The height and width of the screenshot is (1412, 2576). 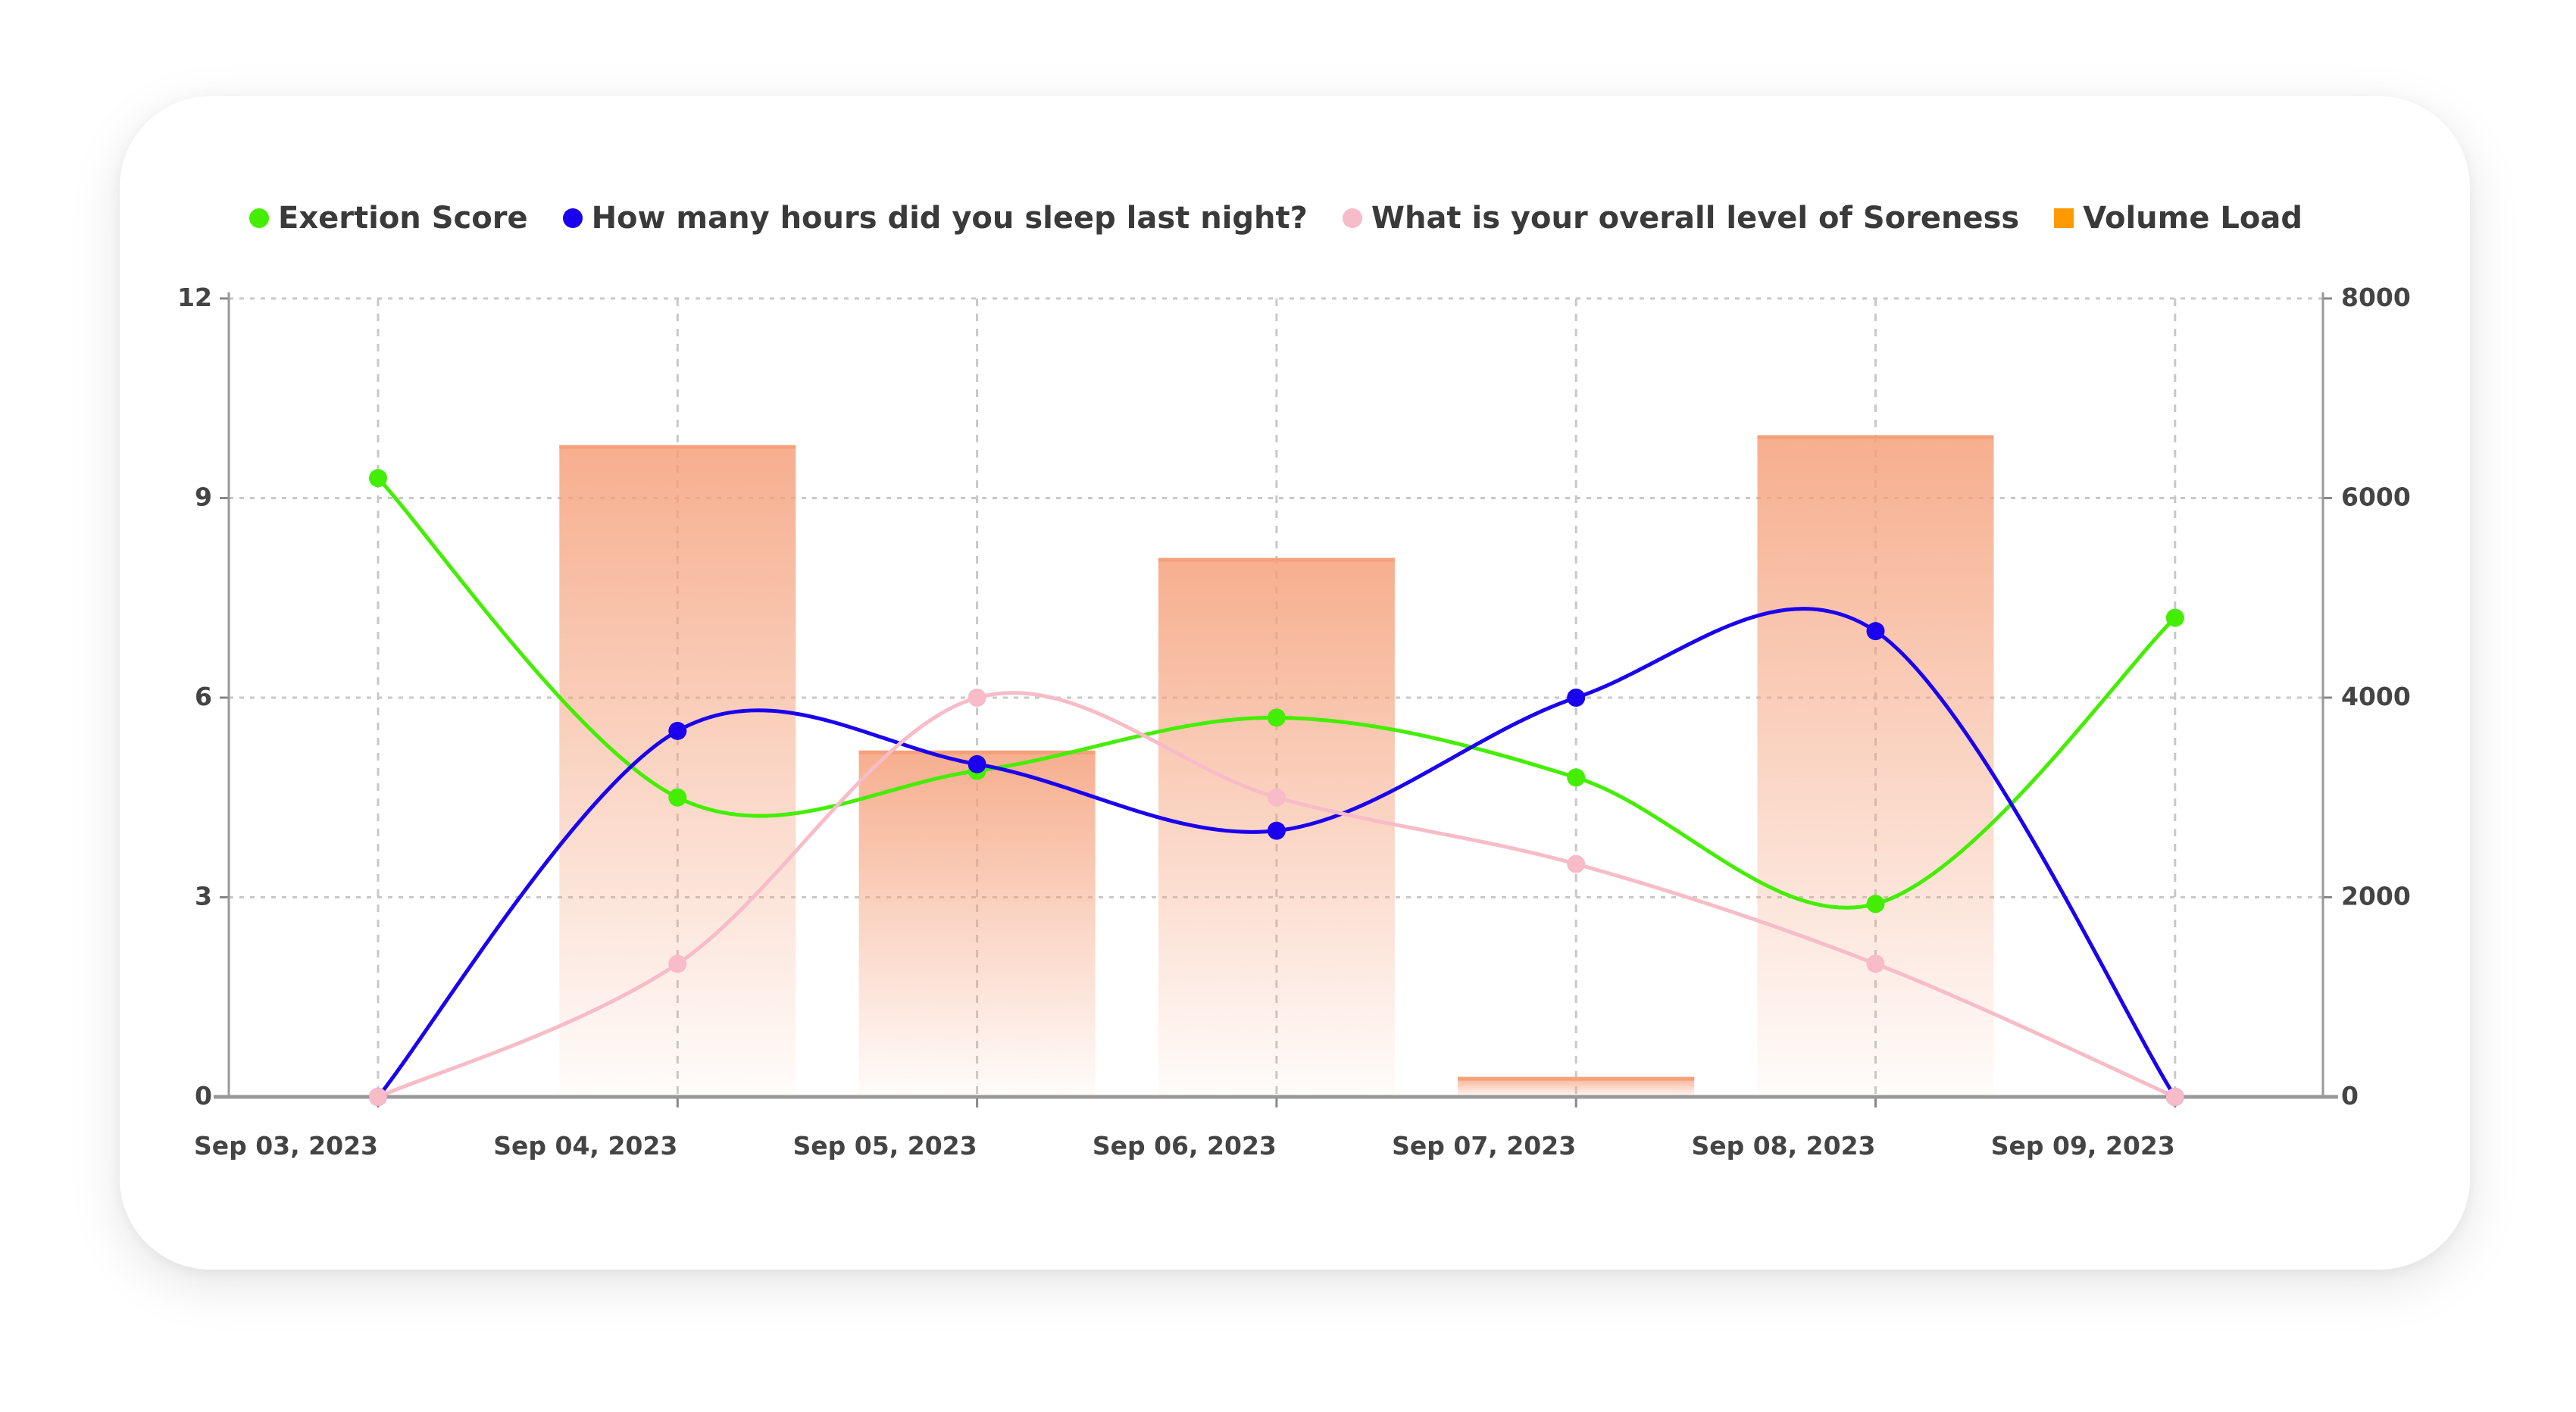 I want to click on legend-item-volume: Volume Load, so click(x=2178, y=219).